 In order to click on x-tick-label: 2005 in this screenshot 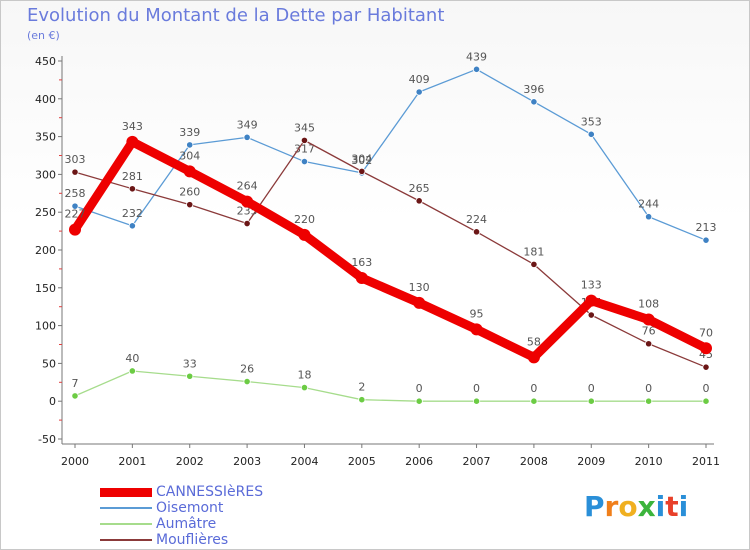, I will do `click(362, 461)`.